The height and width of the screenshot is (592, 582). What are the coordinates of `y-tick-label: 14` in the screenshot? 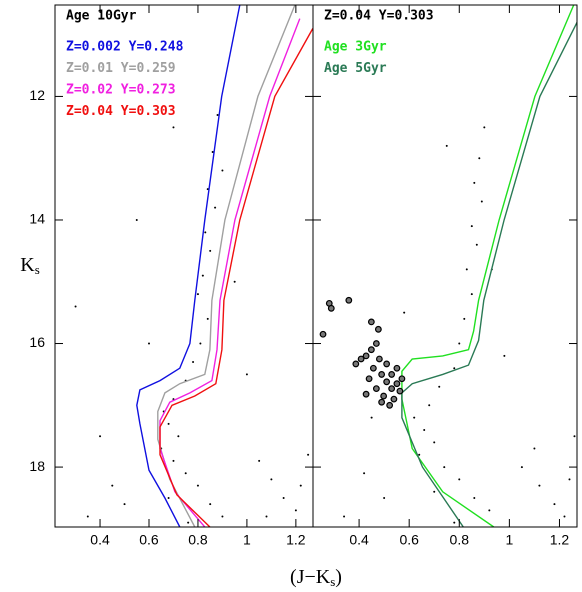 It's located at (37, 219).